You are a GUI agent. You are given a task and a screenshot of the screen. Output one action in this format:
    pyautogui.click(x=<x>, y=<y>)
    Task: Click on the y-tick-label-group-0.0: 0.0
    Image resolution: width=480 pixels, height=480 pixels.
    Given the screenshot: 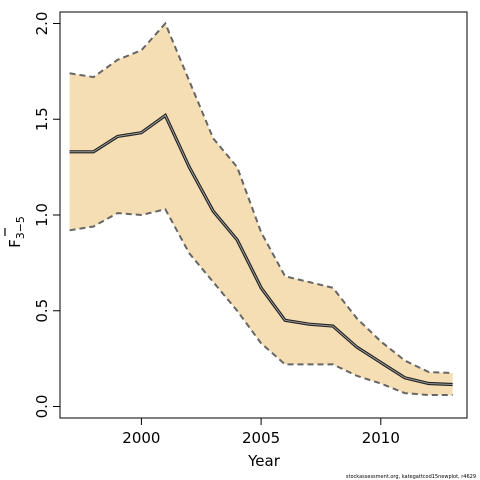 What is the action you would take?
    pyautogui.click(x=42, y=407)
    